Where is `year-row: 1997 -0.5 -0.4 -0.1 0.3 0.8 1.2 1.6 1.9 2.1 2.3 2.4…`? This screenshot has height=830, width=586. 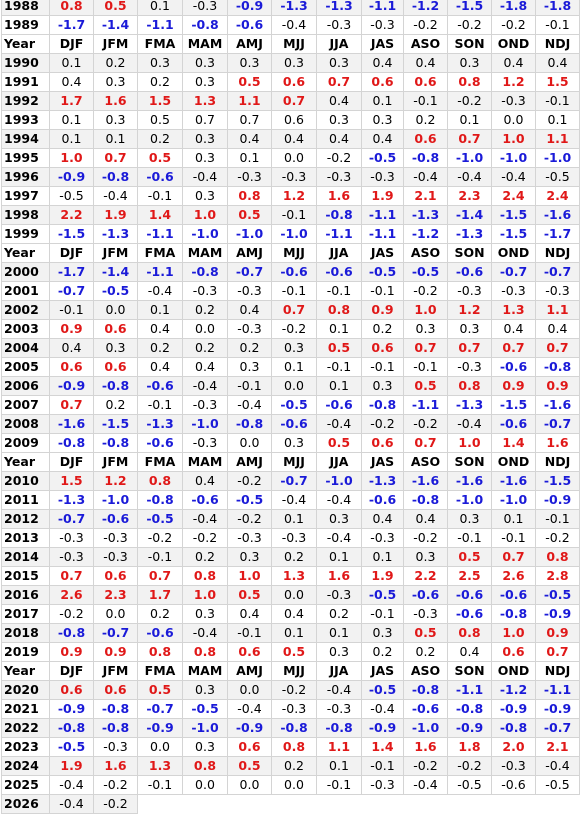
year-row: 1997 -0.5 -0.4 -0.1 0.3 0.8 1.2 1.6 1.9 2.1 2.3 2.4… is located at coordinates (290, 196).